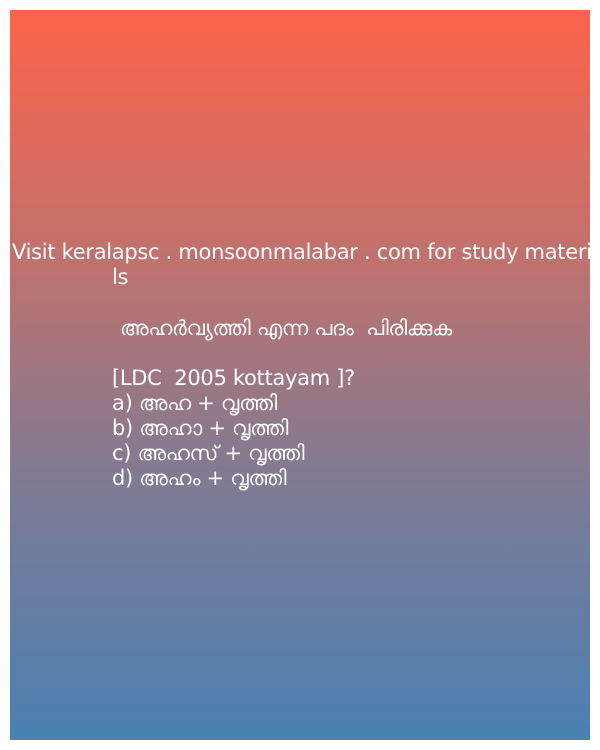  What do you see at coordinates (233, 378) in the screenshot?
I see `exam-reference: [LDC 2005 kottayam ]?` at bounding box center [233, 378].